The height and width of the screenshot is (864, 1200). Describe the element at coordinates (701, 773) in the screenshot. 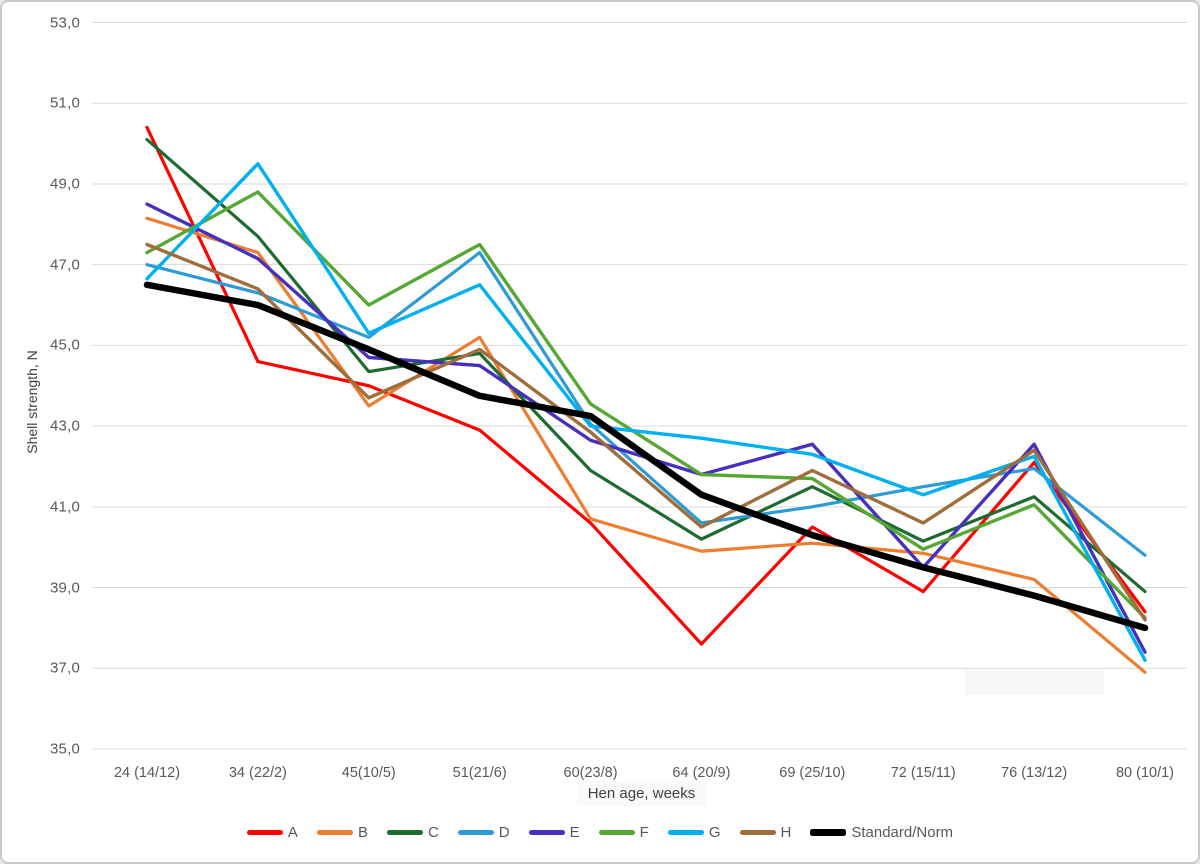

I see `x-tick-label: 64 (20/9)` at that location.